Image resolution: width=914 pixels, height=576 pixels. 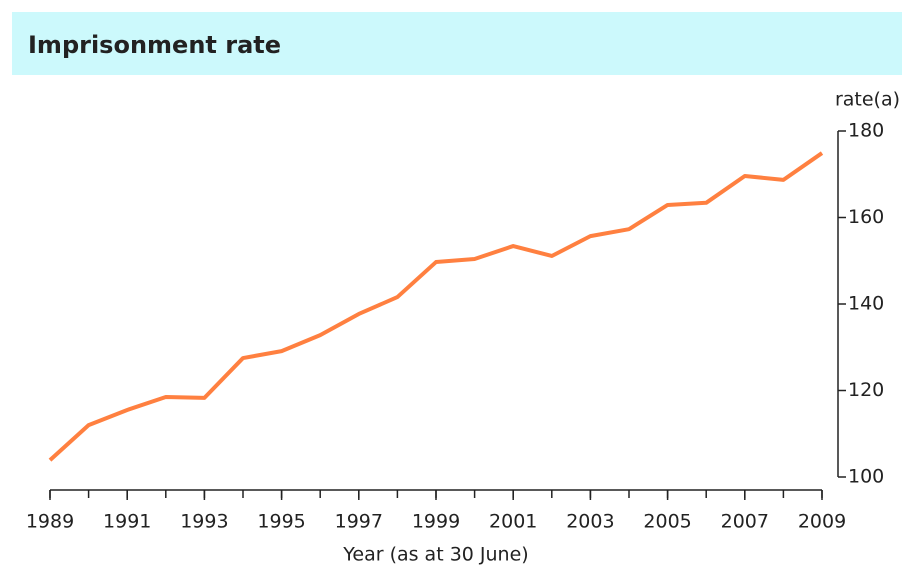 I want to click on y-tick-label: 160, so click(x=866, y=217).